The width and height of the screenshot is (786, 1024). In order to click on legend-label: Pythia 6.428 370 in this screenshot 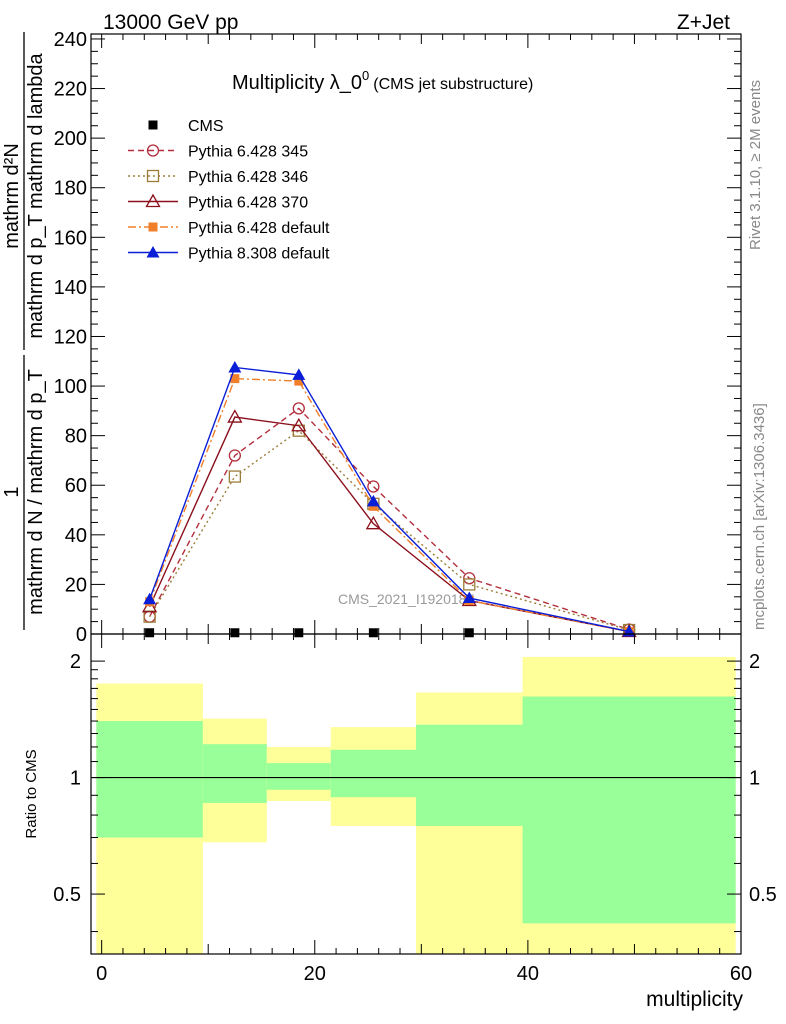, I will do `click(248, 203)`.